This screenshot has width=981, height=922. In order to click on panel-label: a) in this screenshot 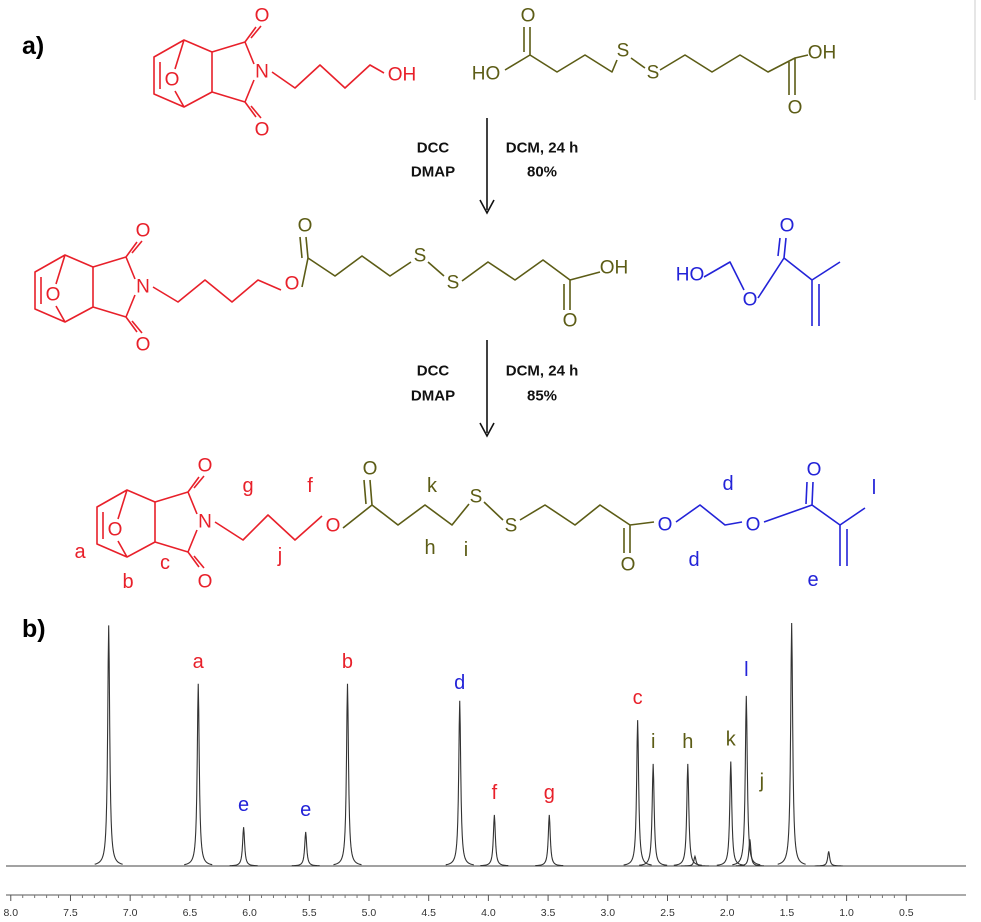, I will do `click(33, 46)`.